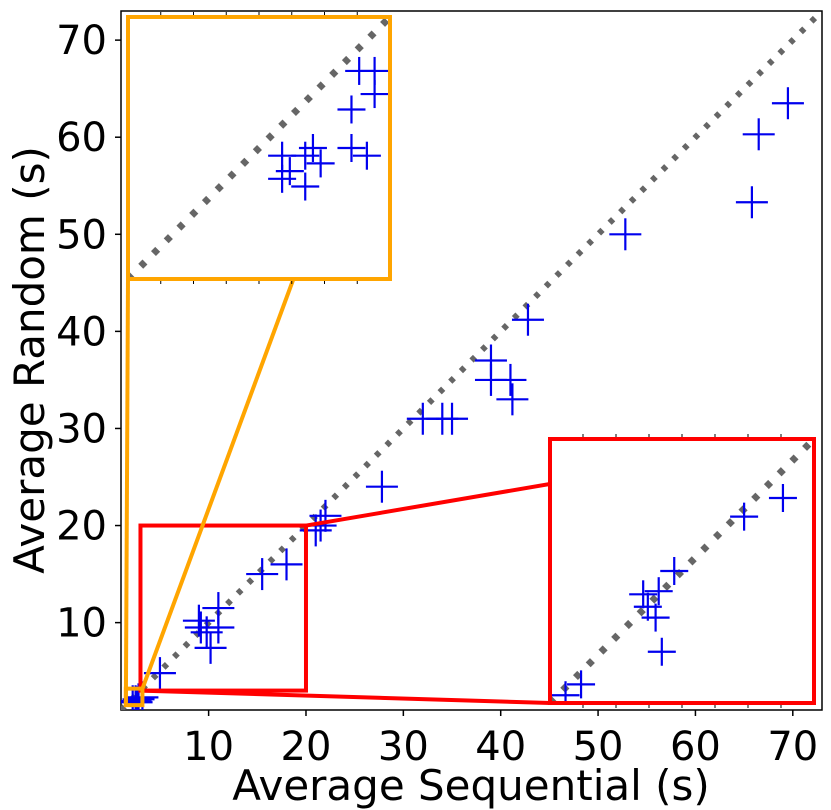 Image resolution: width=831 pixels, height=810 pixels. What do you see at coordinates (208, 747) in the screenshot?
I see `x-tick-label: 10` at bounding box center [208, 747].